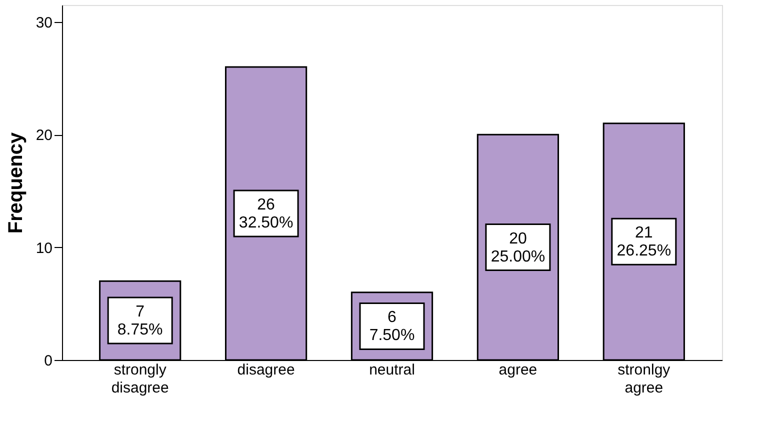  Describe the element at coordinates (518, 370) in the screenshot. I see `x-tick-label: agree` at that location.